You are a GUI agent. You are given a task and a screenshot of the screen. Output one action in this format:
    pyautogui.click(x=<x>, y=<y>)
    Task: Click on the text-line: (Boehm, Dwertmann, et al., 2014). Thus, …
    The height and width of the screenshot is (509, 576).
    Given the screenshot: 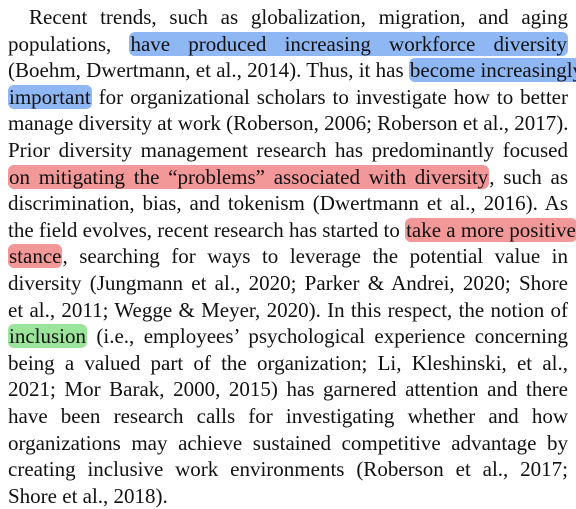 What is the action you would take?
    pyautogui.click(x=292, y=70)
    